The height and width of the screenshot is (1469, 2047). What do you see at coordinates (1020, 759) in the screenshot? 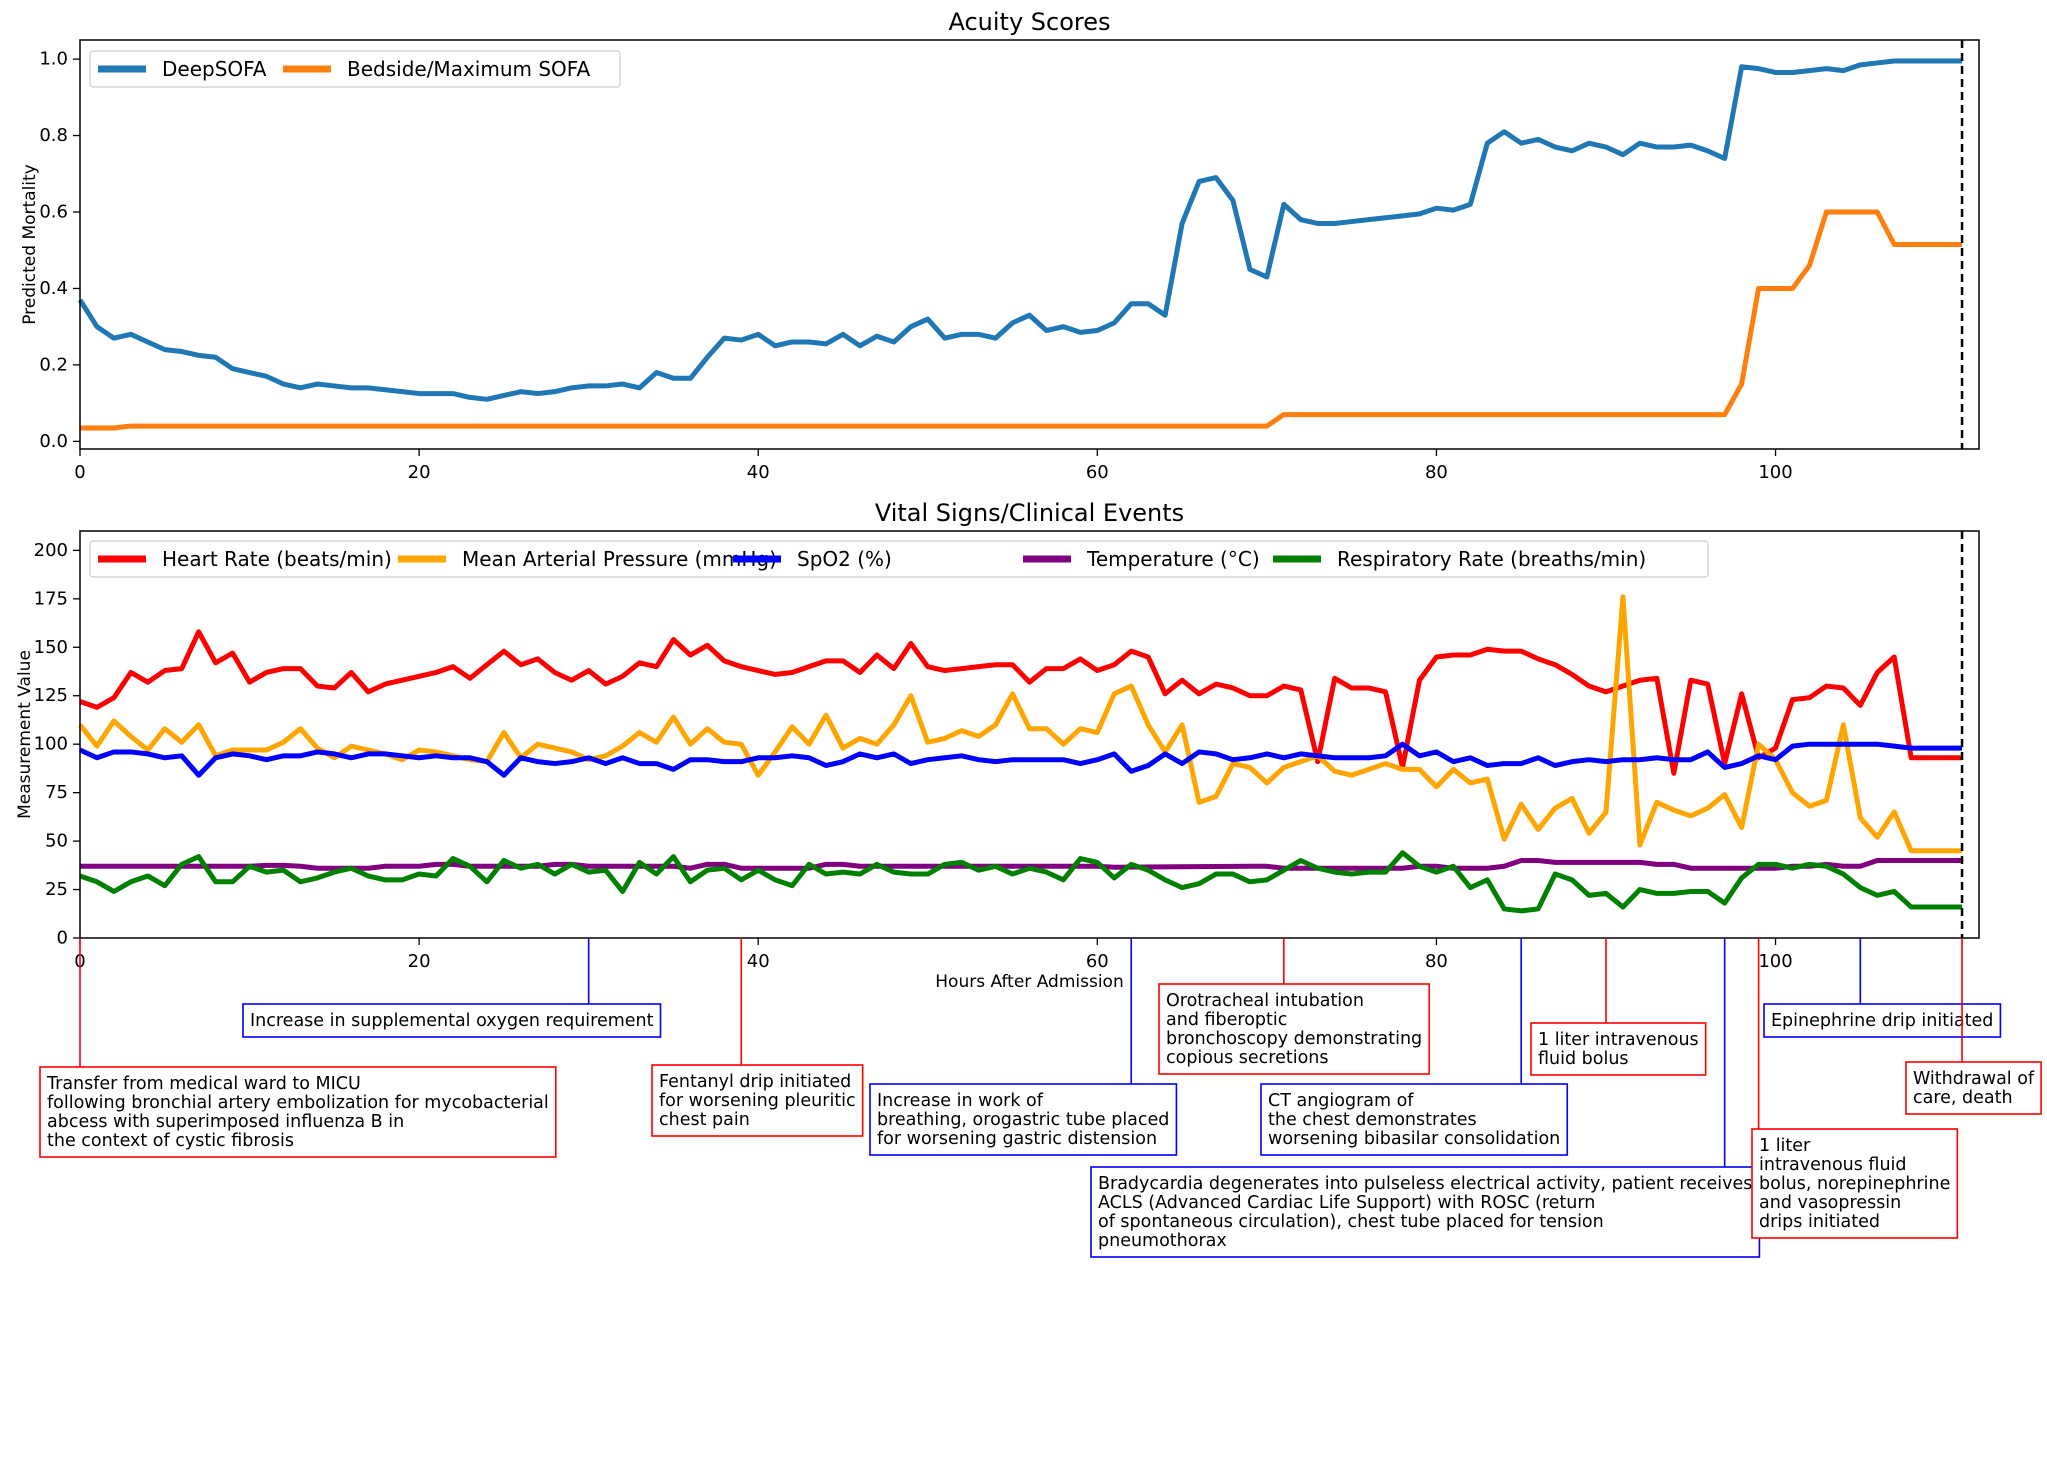
I see `series-line-spo2` at bounding box center [1020, 759].